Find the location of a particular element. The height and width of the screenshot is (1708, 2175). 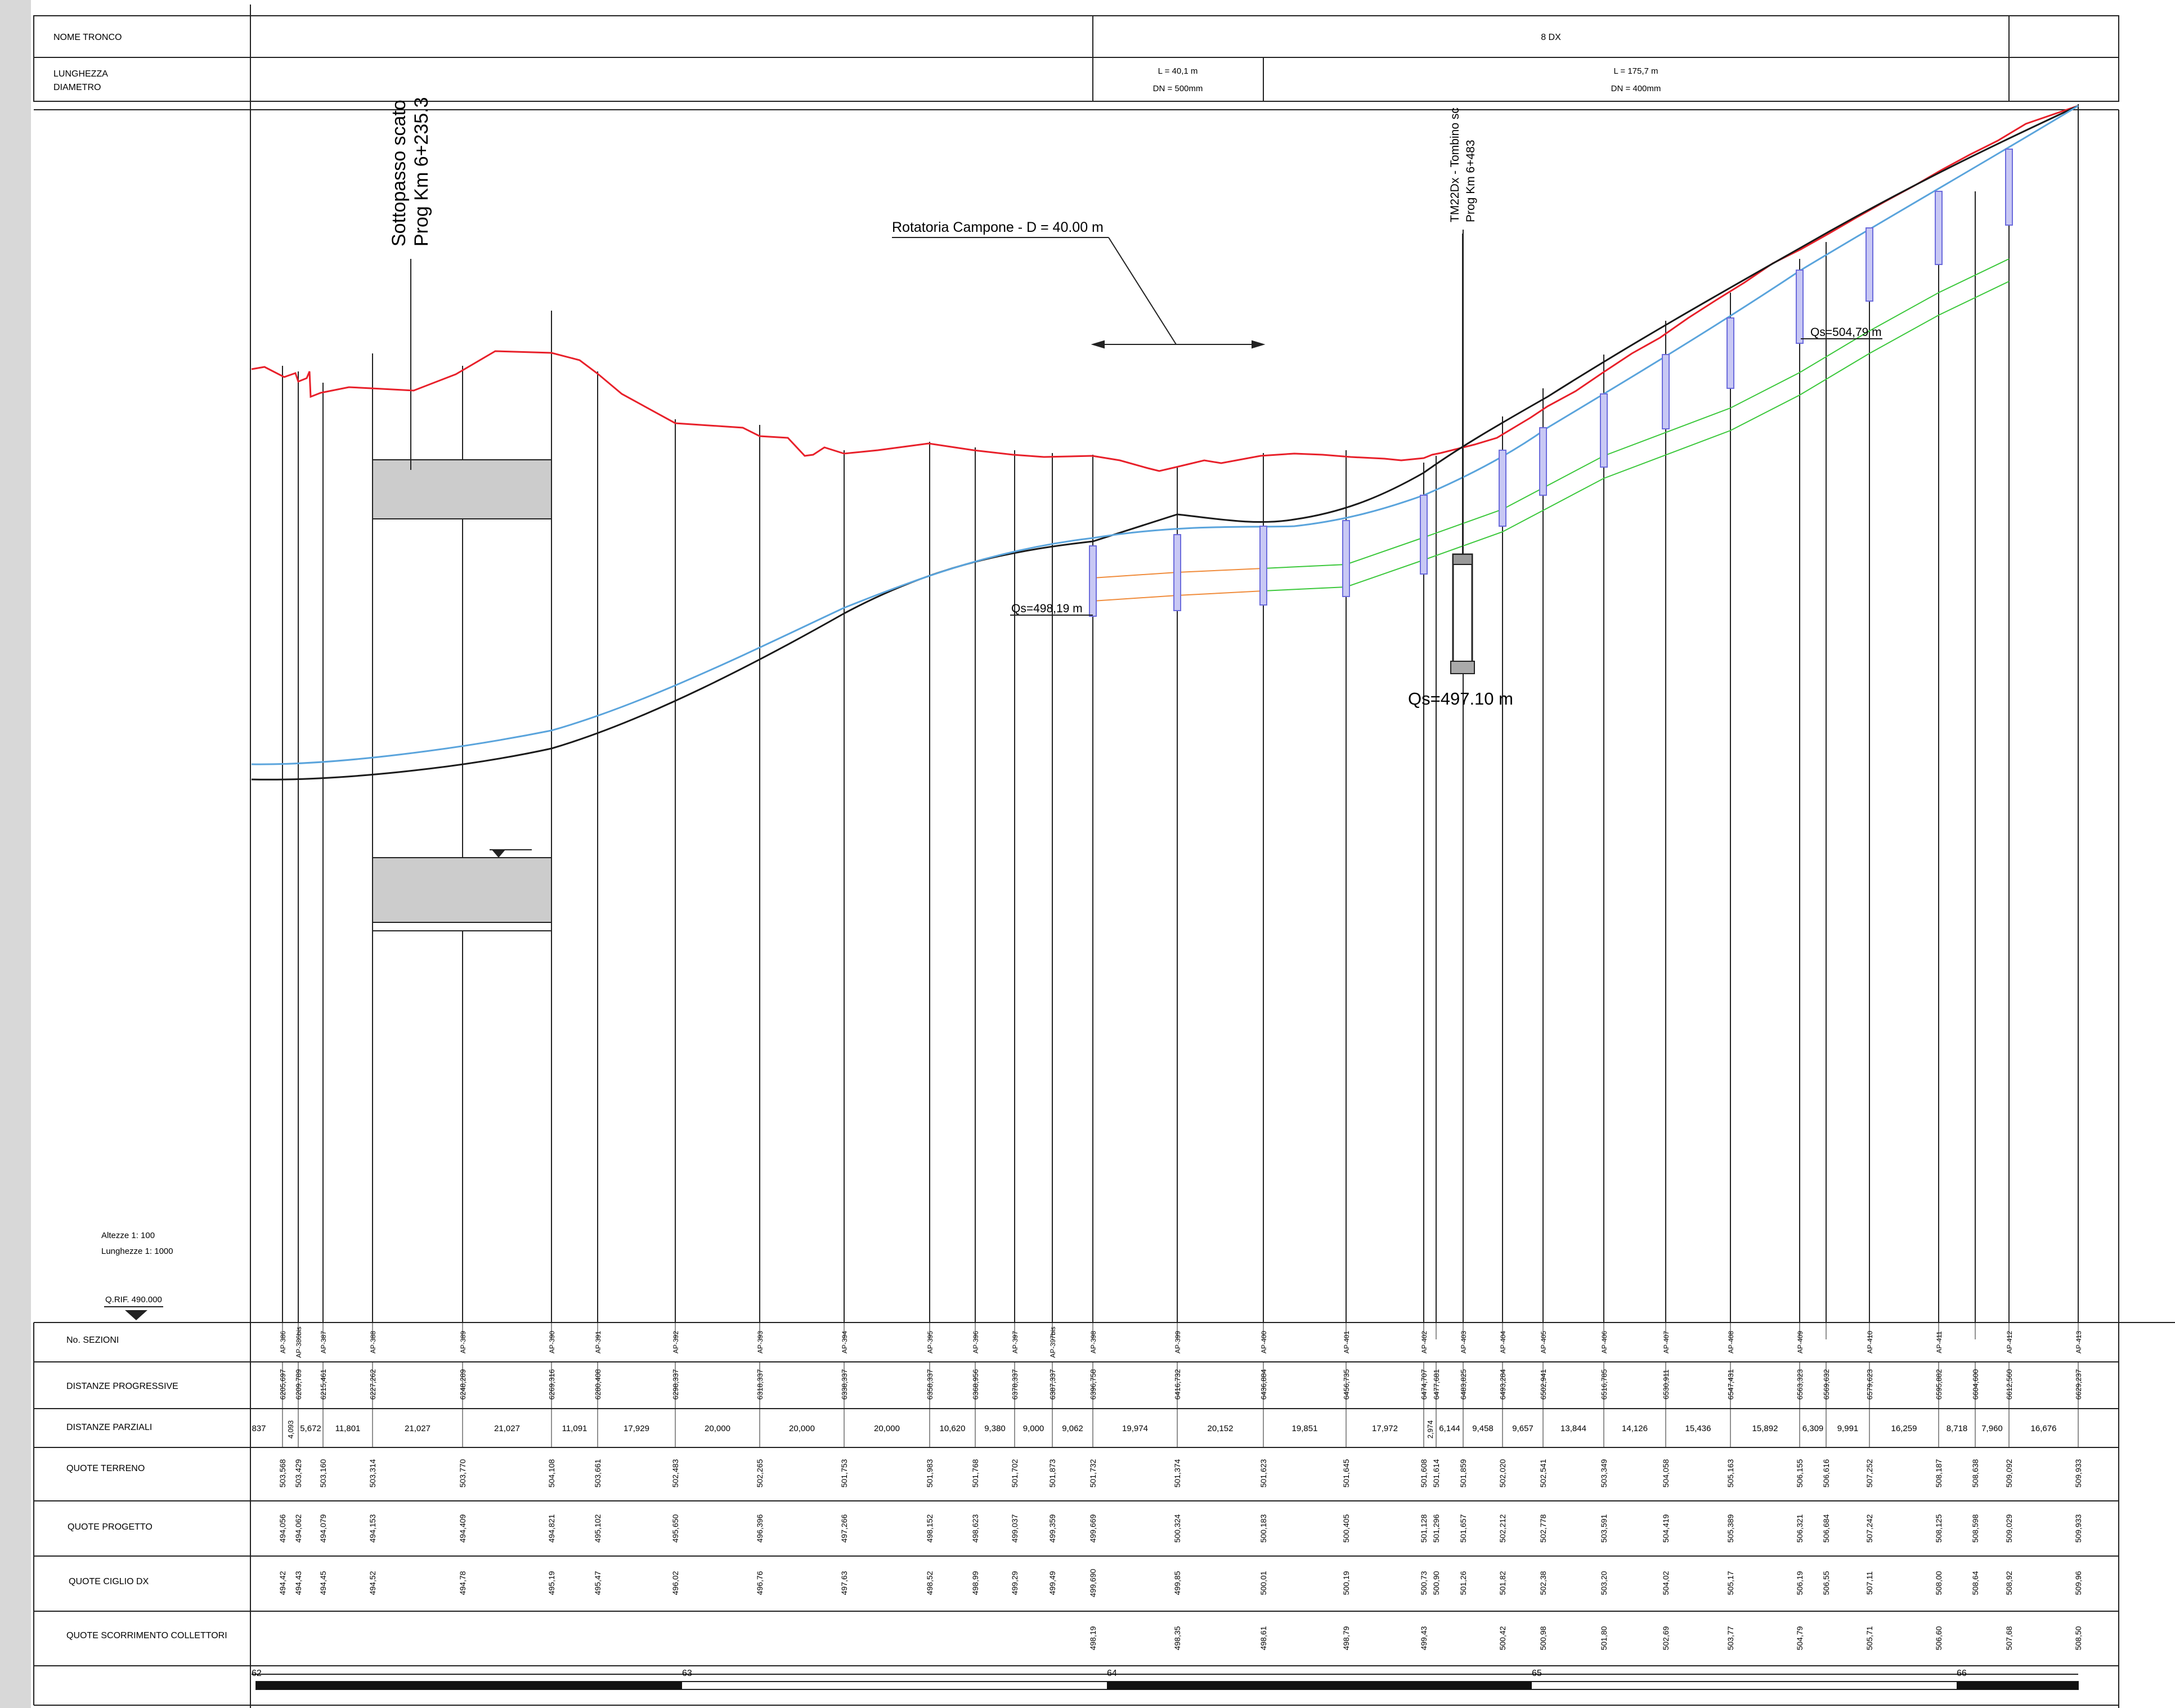

table-cell-proj: 501,128 is located at coordinates (1423, 1528).